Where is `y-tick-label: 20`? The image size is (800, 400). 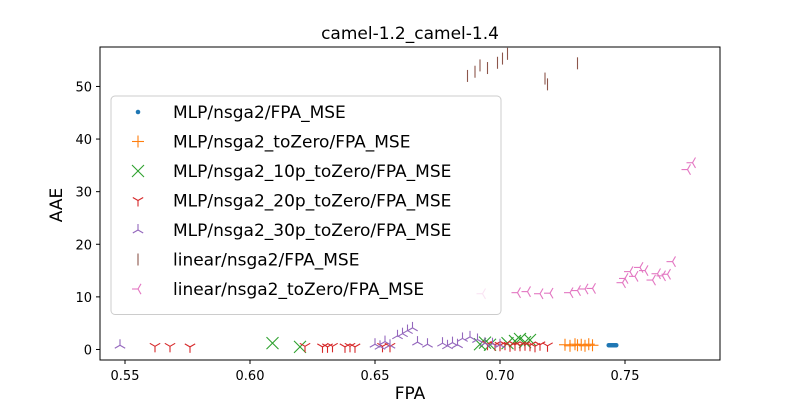
y-tick-label: 20 is located at coordinates (83, 245).